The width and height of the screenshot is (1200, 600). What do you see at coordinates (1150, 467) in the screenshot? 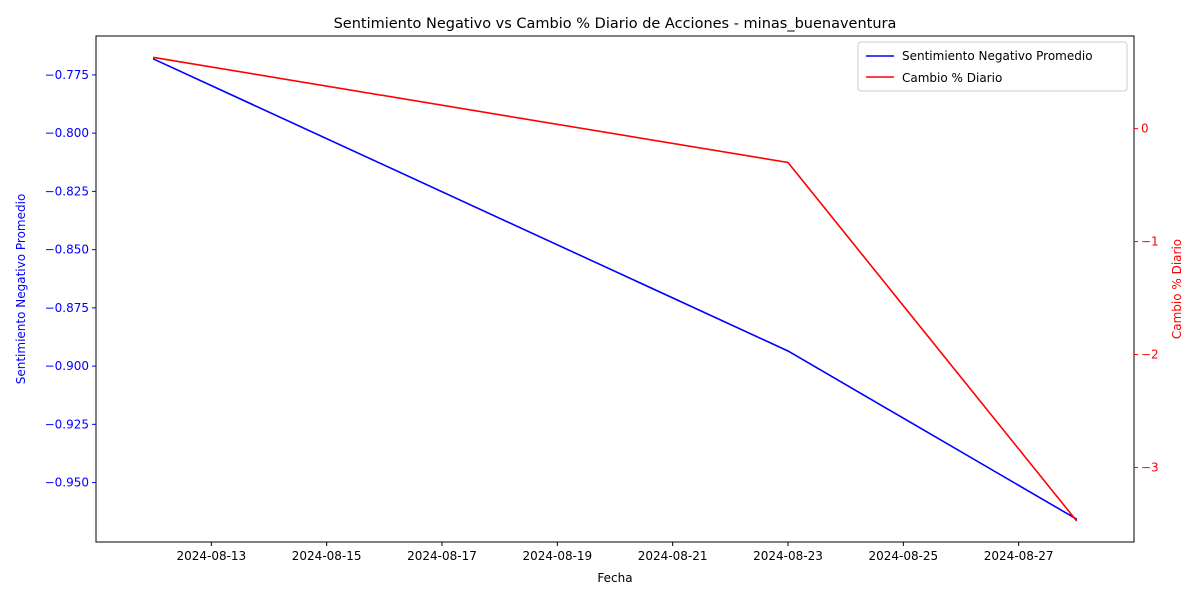
I see `y-right-tick-label-3: −3` at bounding box center [1150, 467].